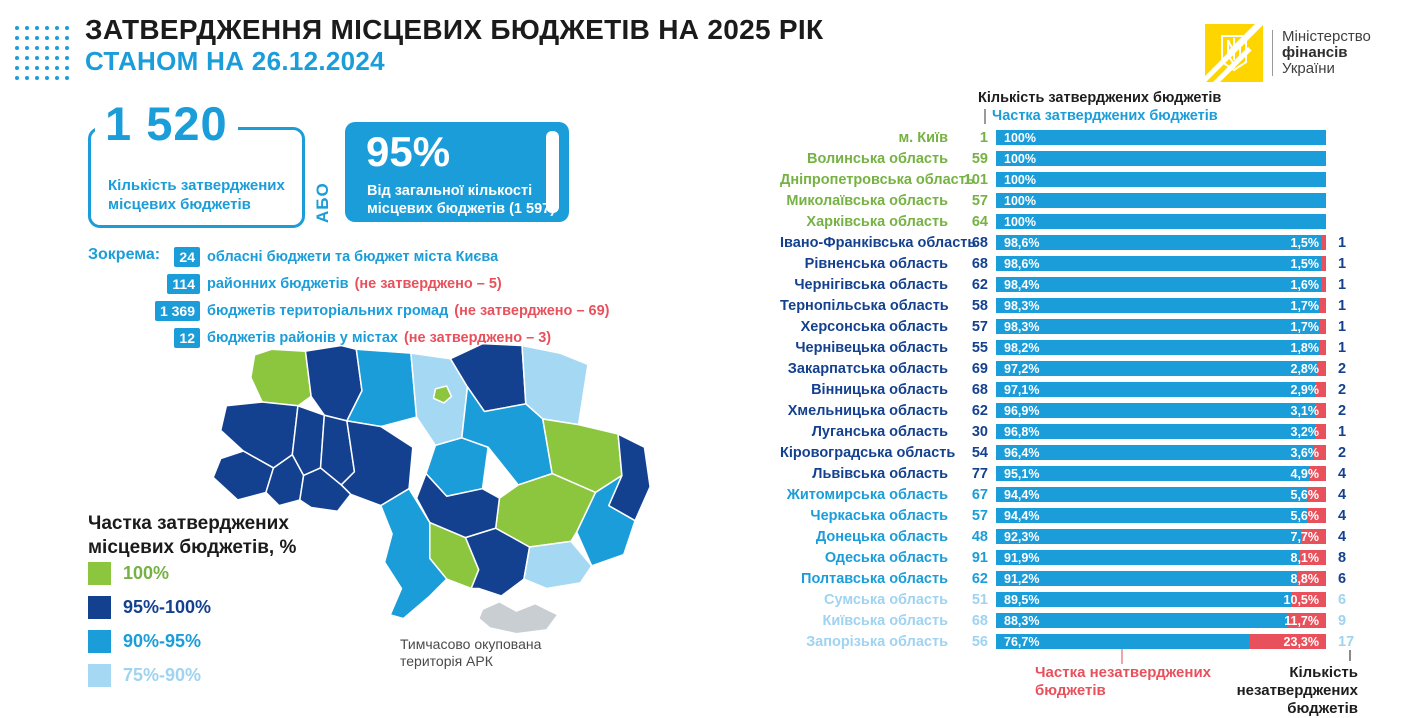 The width and height of the screenshot is (1410, 718). Describe the element at coordinates (886, 557) in the screenshot. I see `chart-region-label: Одеська область` at that location.